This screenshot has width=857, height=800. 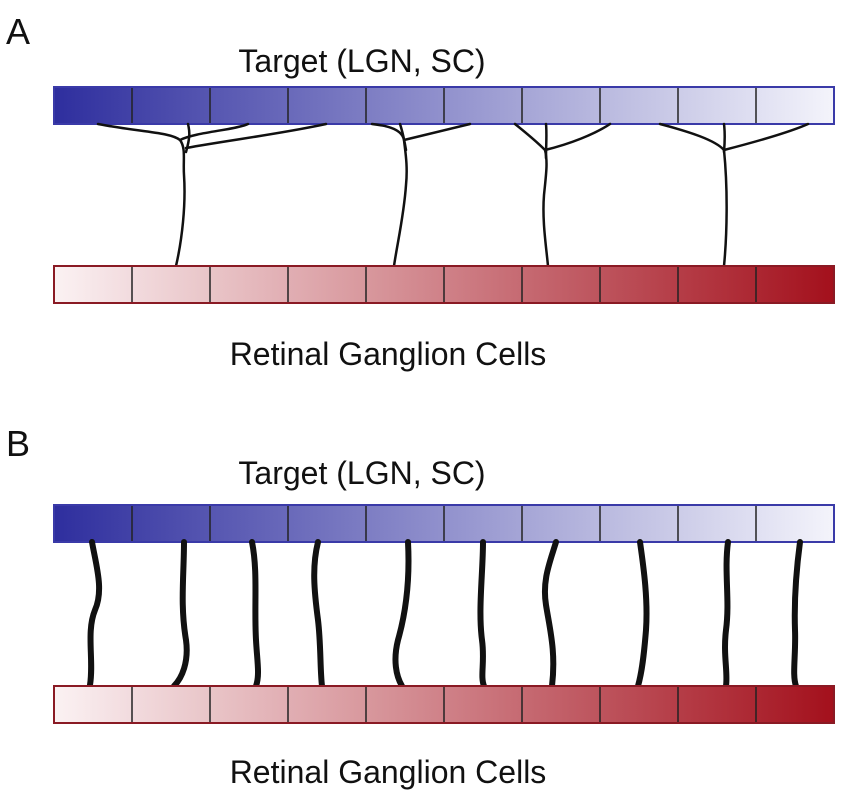 What do you see at coordinates (726, 614) in the screenshot?
I see `axon-b9` at bounding box center [726, 614].